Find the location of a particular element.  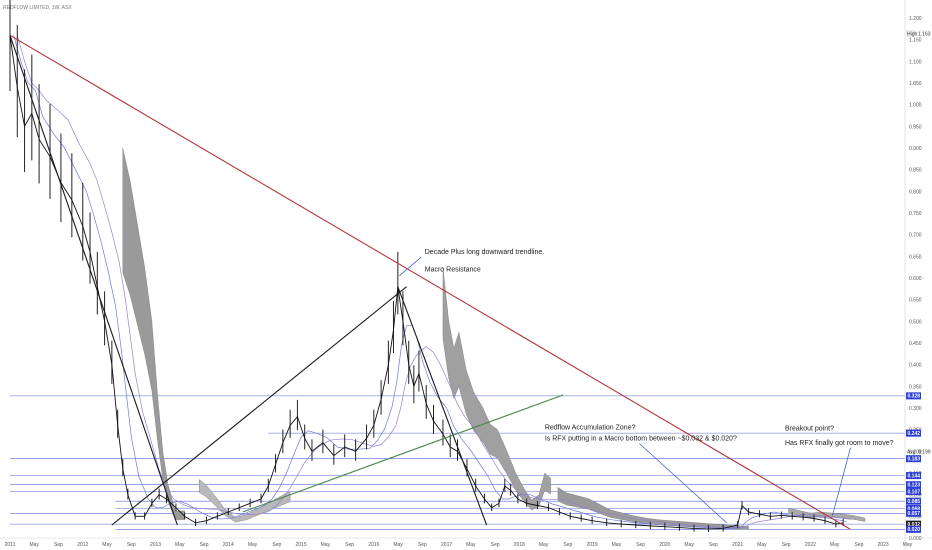

trendline-rise-to-2016 is located at coordinates (259, 406).